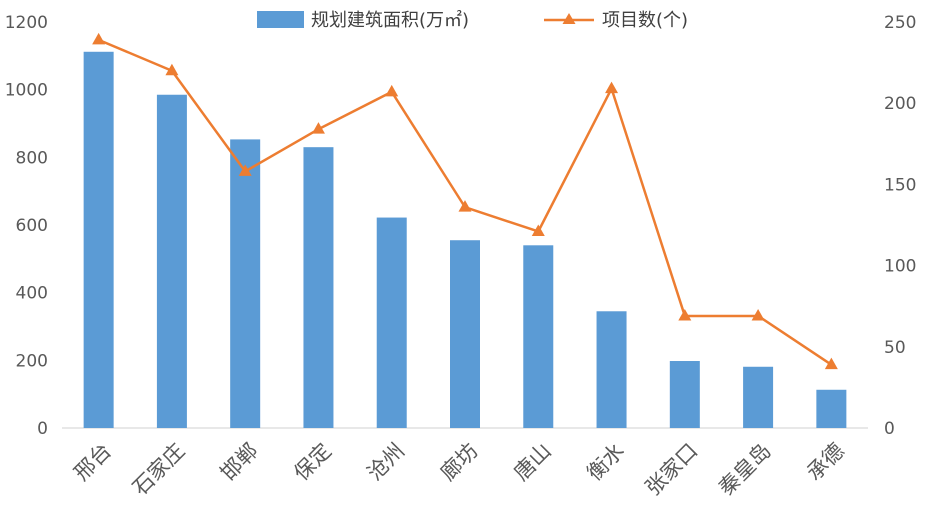 The width and height of the screenshot is (933, 523). I want to click on right-y-tick-label: 150, so click(900, 185).